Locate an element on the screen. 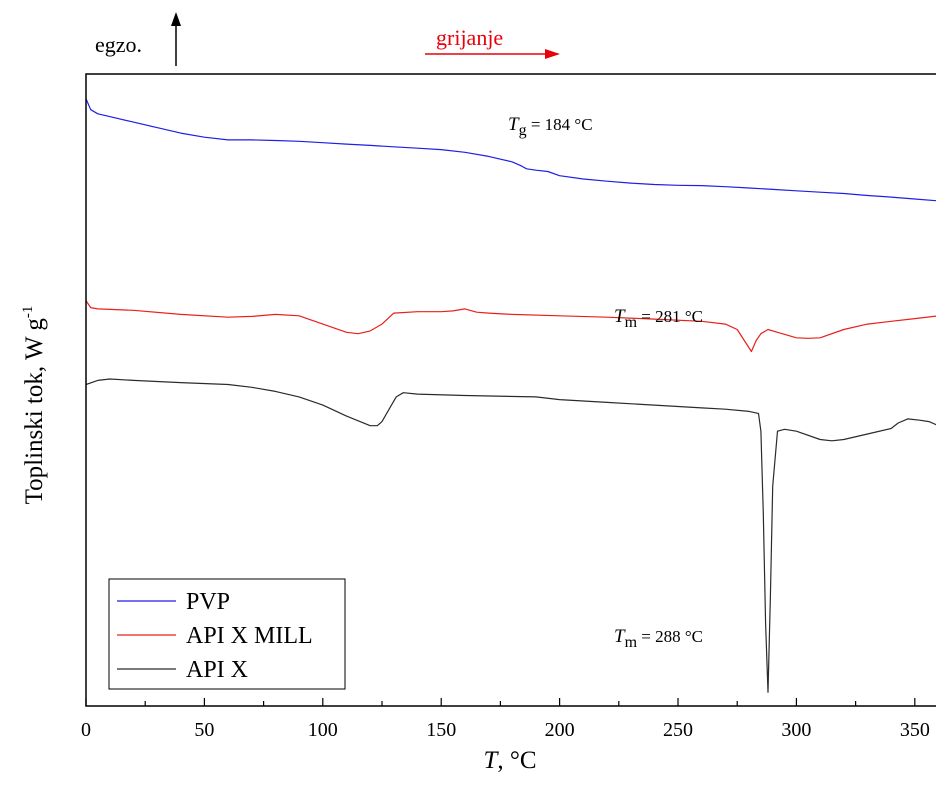 This screenshot has width=936, height=796. tm-api-annotation: Tm = 288 °C is located at coordinates (658, 638).